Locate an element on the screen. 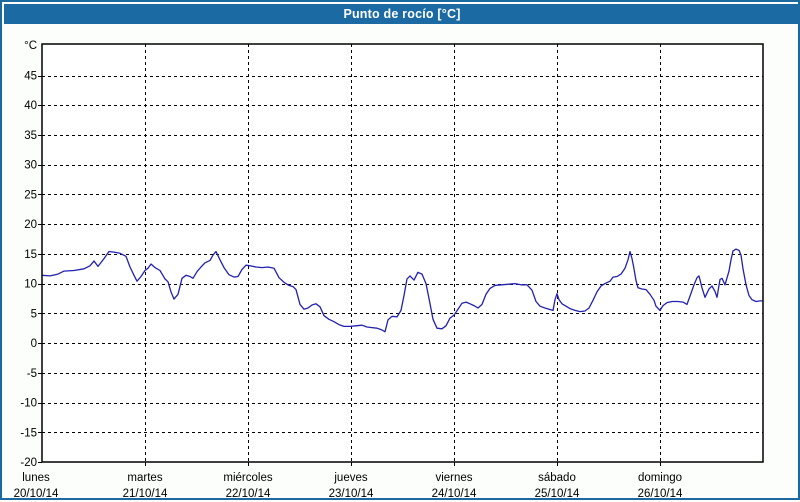 Image resolution: width=800 pixels, height=502 pixels. chart-title: Punto de rocío [°C] is located at coordinates (402, 14).